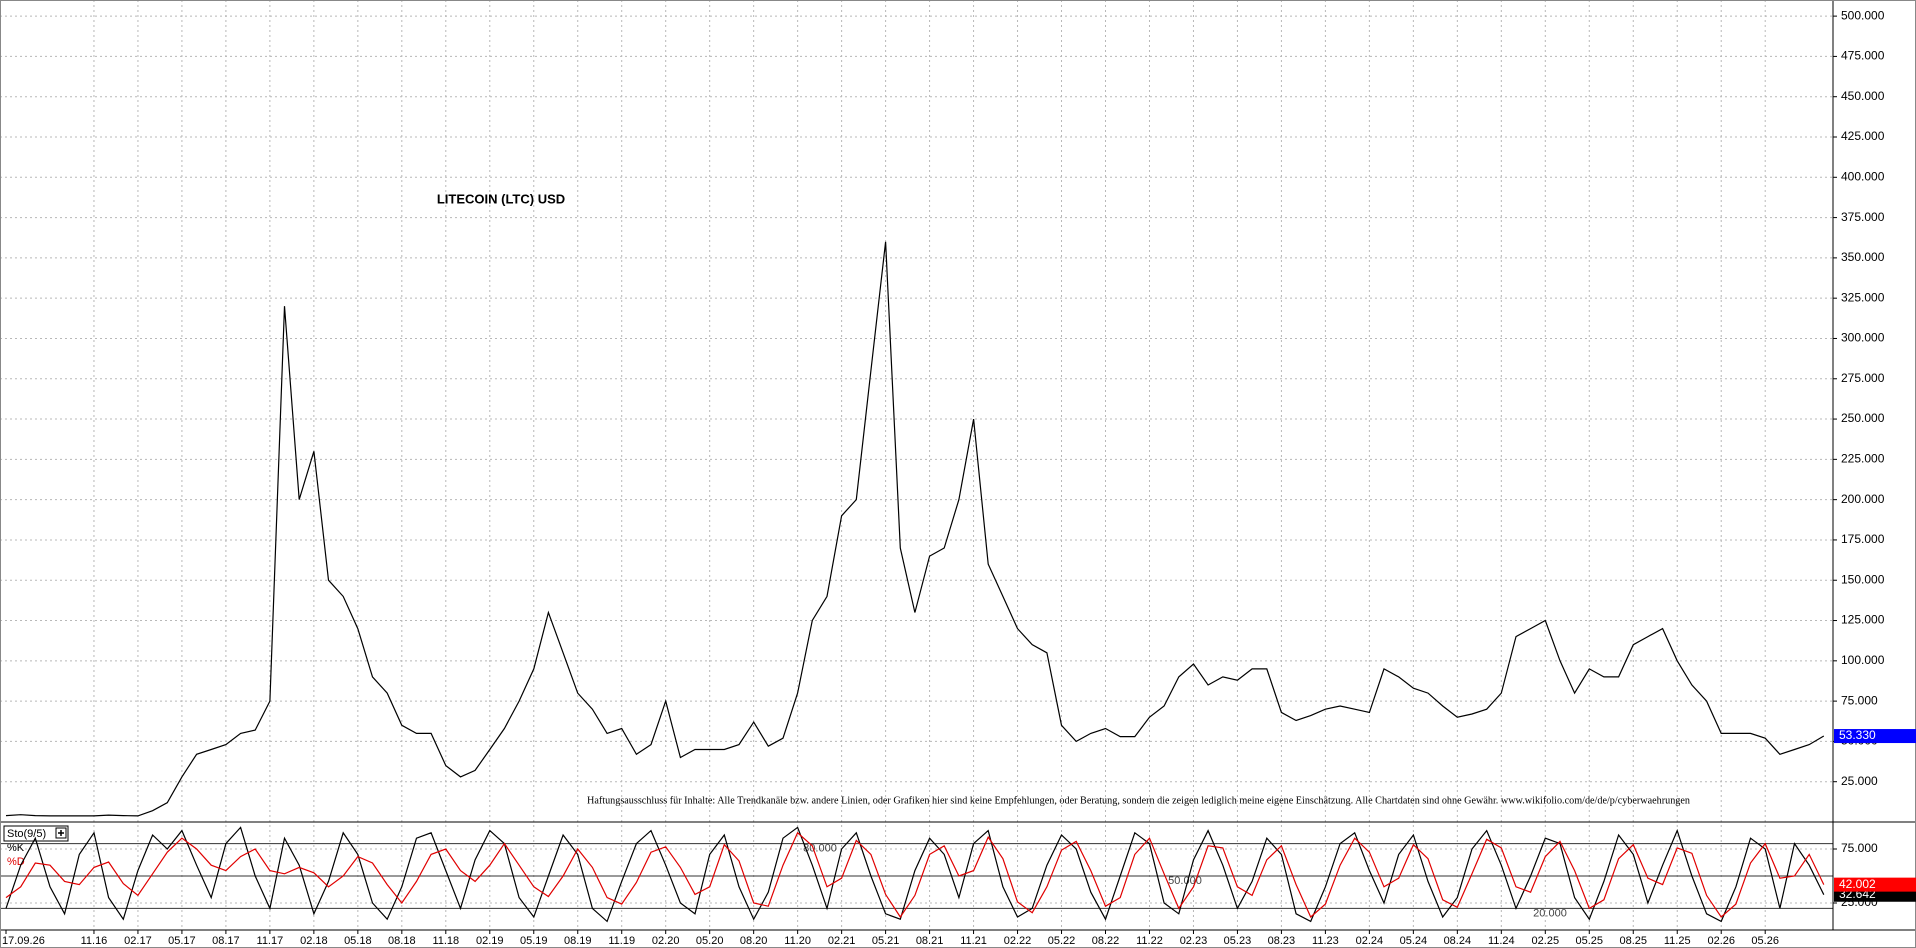  I want to click on x-tick-label: 08.20, so click(754, 941).